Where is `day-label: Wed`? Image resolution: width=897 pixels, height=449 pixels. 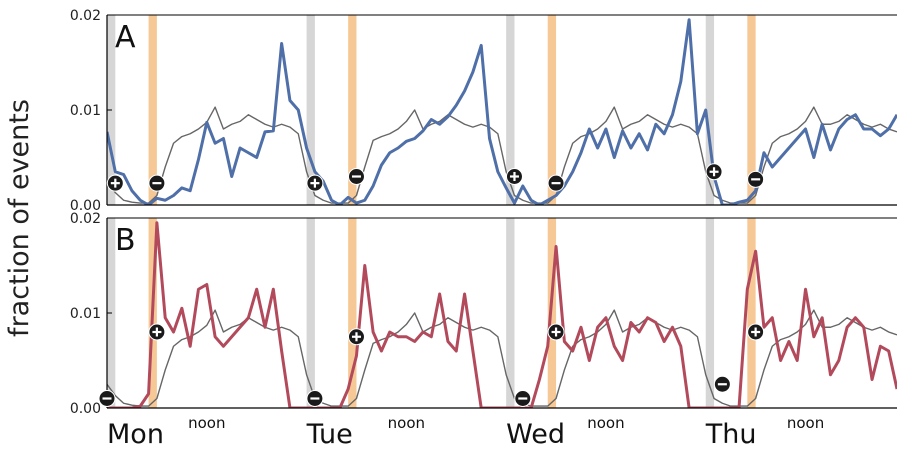 day-label: Wed is located at coordinates (535, 432).